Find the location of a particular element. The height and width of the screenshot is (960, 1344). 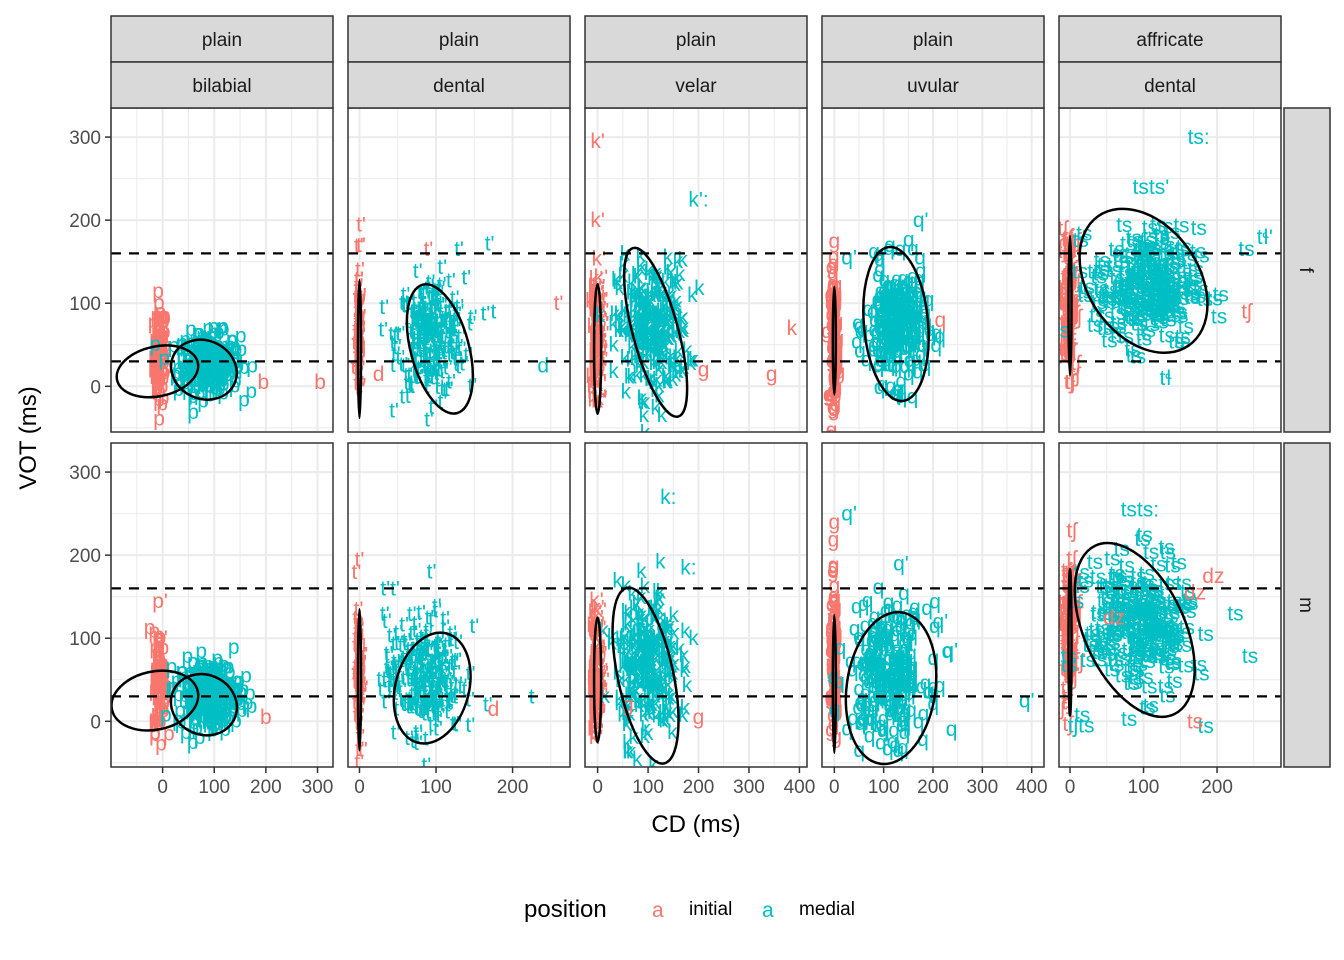

data-point-initial: tʃ is located at coordinates (1070, 297).